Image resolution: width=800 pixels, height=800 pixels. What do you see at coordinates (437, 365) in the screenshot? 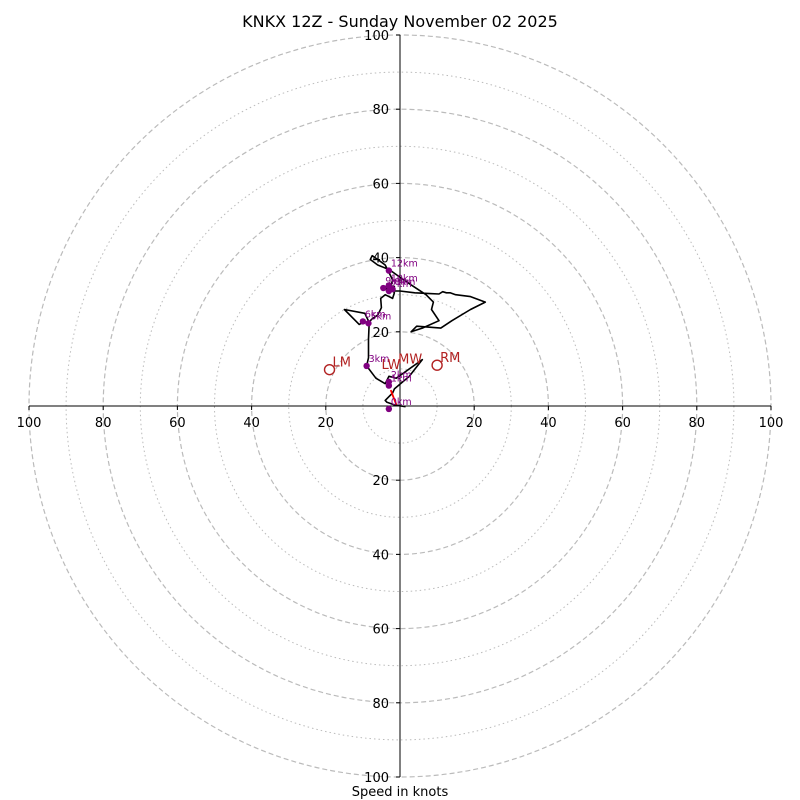
I see `storm-motion-rm-point` at bounding box center [437, 365].